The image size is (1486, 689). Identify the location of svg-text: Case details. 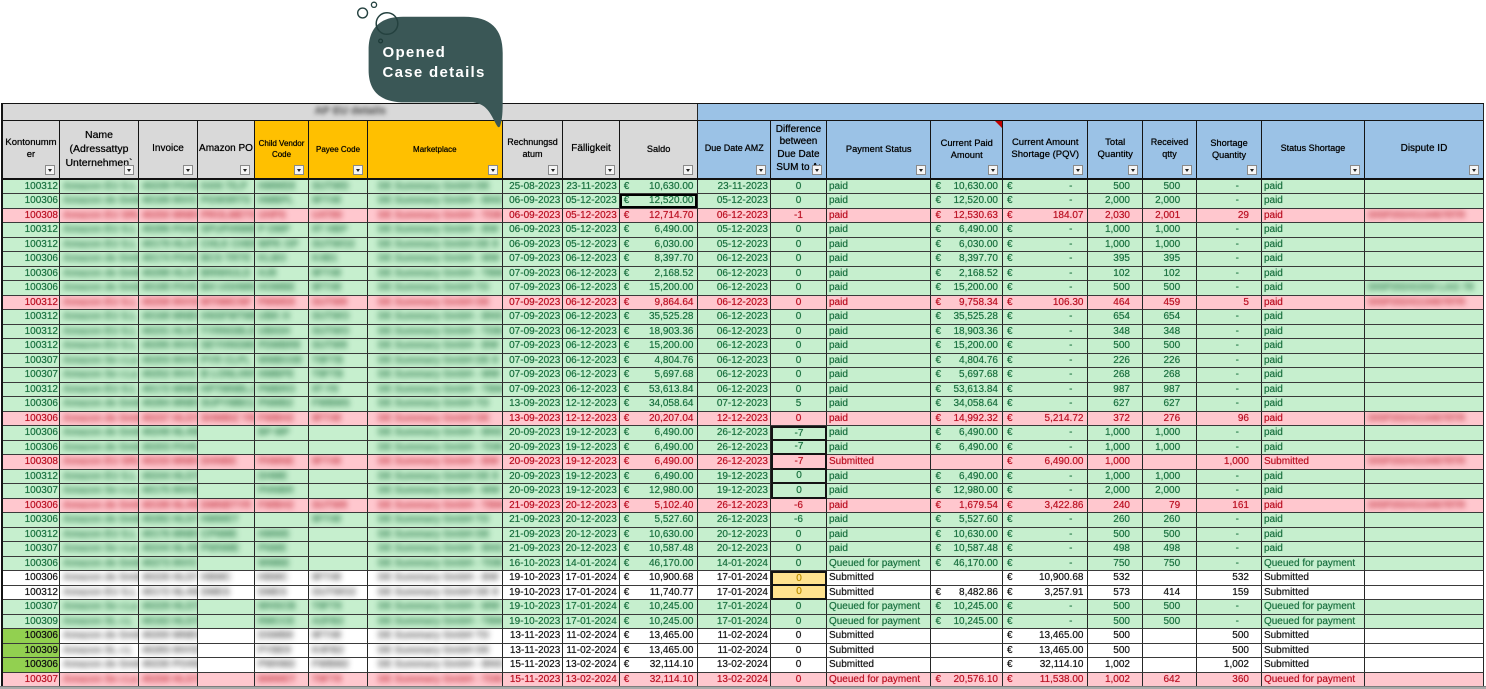
(434, 72).